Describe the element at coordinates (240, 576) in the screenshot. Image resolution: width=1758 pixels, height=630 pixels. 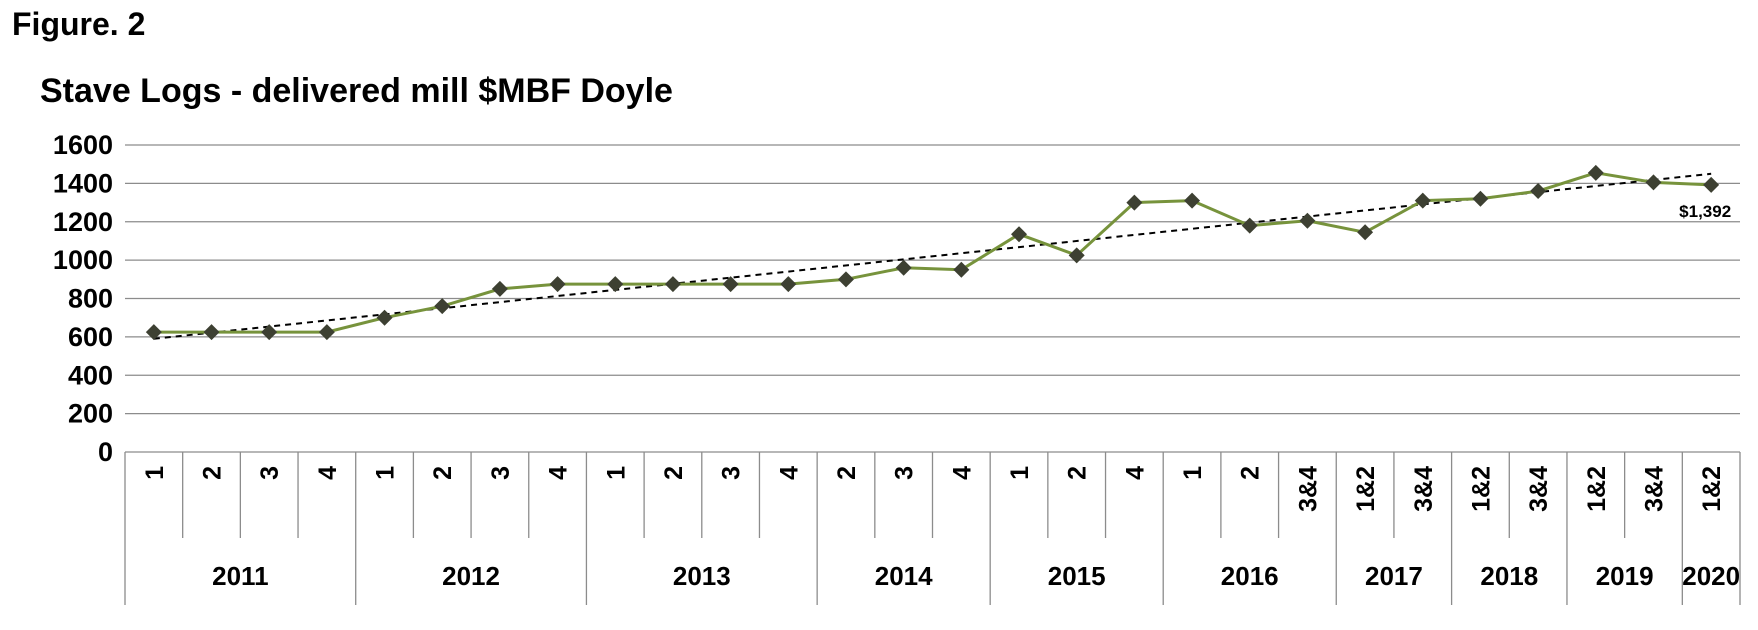
I see `year-label: 2011` at that location.